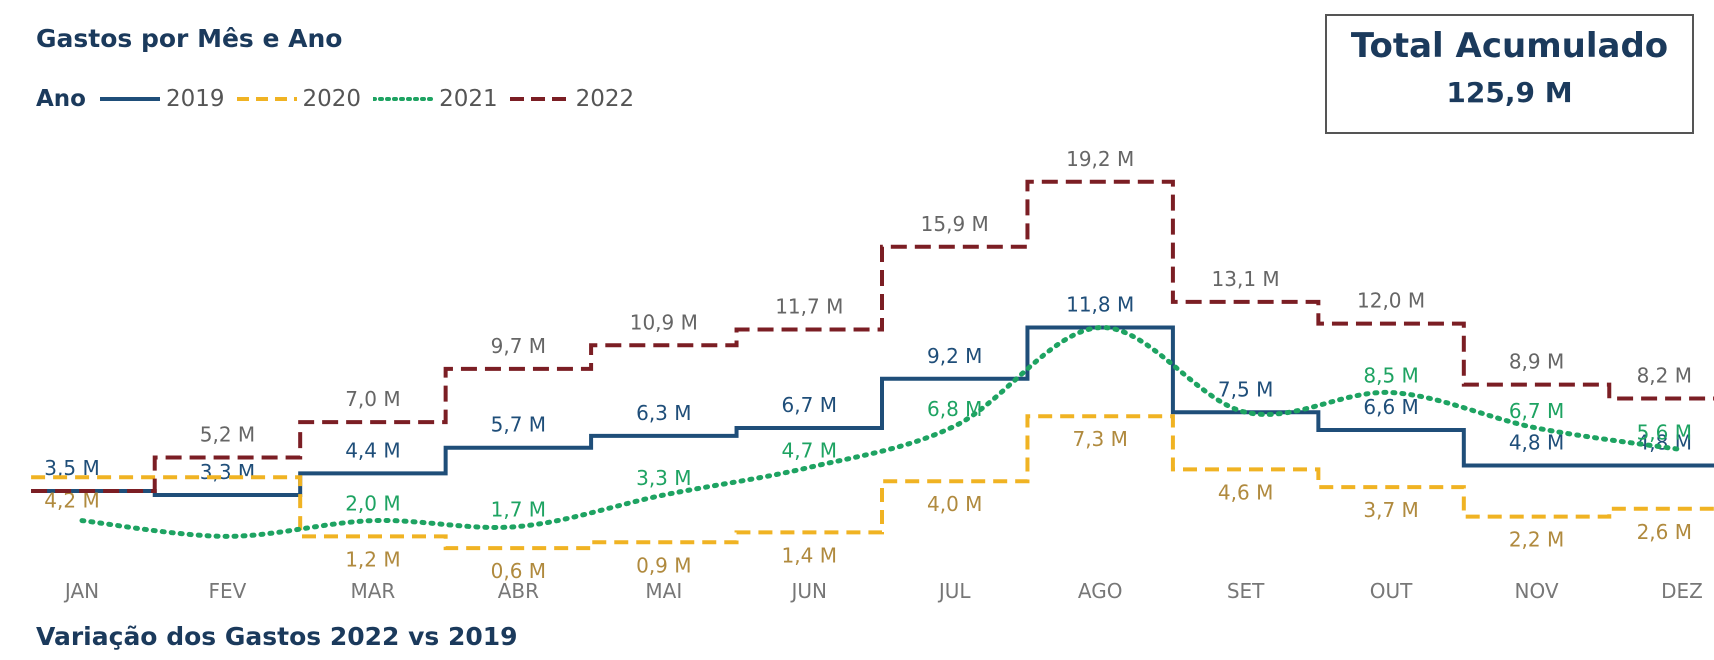 Image resolution: width=1714 pixels, height=660 pixels. What do you see at coordinates (81, 591) in the screenshot?
I see `x-tick-jan: JAN` at bounding box center [81, 591].